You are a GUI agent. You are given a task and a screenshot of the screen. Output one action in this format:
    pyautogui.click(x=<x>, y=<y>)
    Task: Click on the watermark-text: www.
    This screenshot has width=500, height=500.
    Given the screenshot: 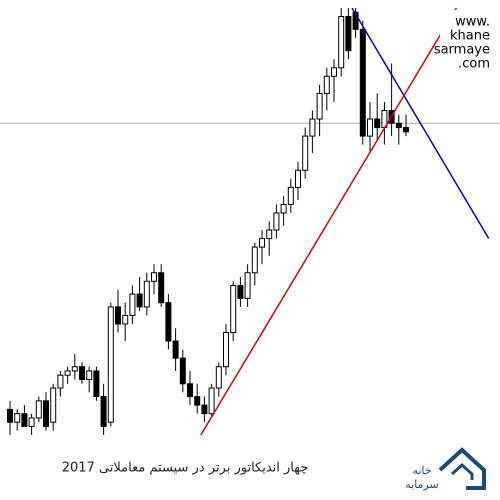 What is the action you would take?
    pyautogui.click(x=472, y=22)
    